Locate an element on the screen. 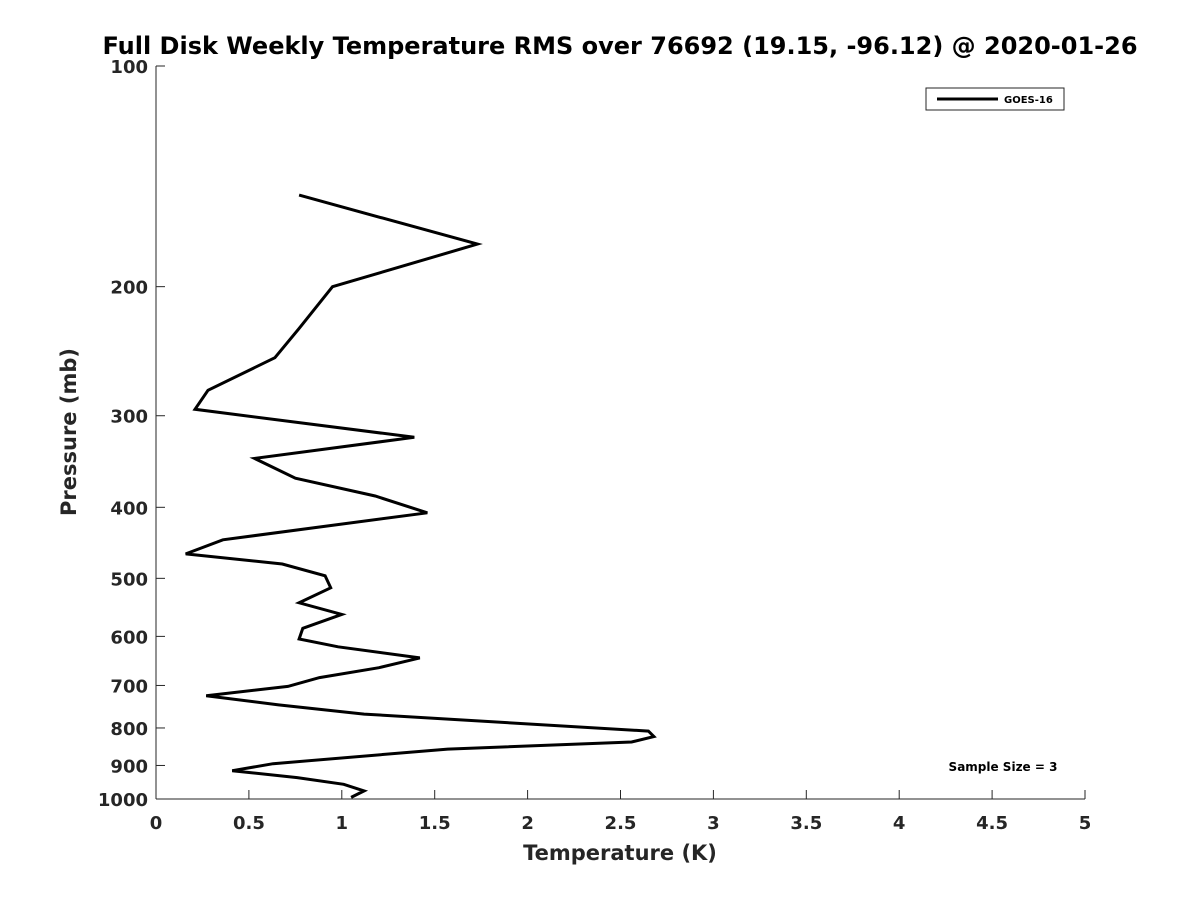 This screenshot has width=1200, height=900. y-tick-label: 200 is located at coordinates (129, 288).